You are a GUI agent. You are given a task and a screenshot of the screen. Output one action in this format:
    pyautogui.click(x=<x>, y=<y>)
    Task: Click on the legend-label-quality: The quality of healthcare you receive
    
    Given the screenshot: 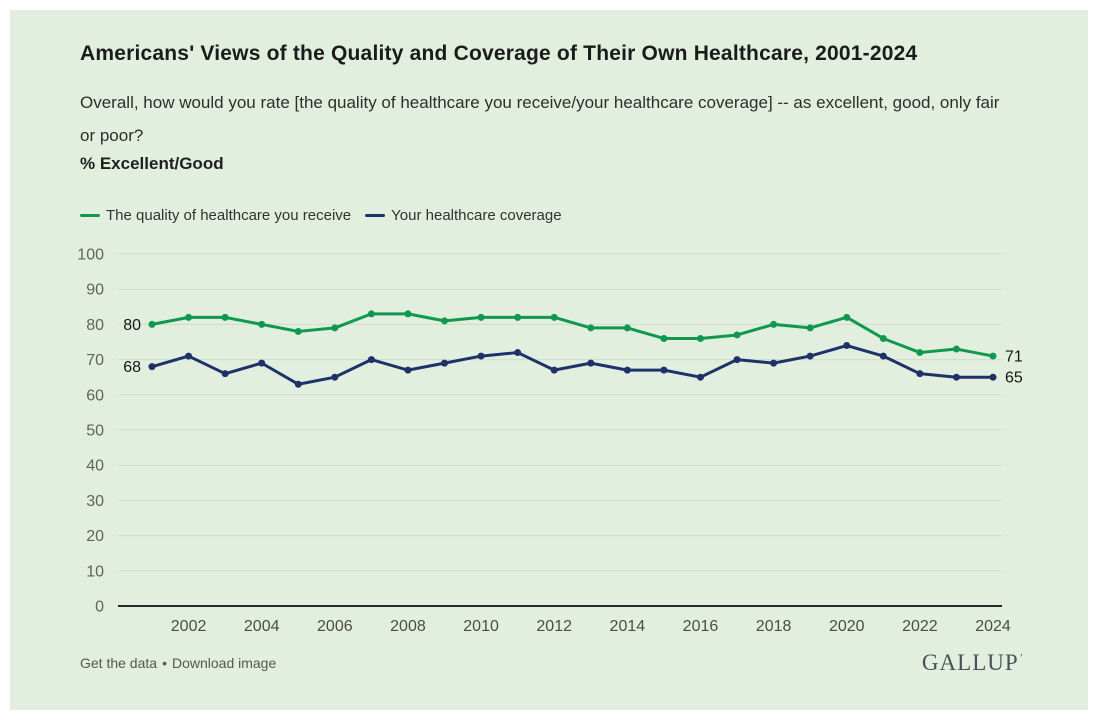 What is the action you would take?
    pyautogui.click(x=229, y=215)
    